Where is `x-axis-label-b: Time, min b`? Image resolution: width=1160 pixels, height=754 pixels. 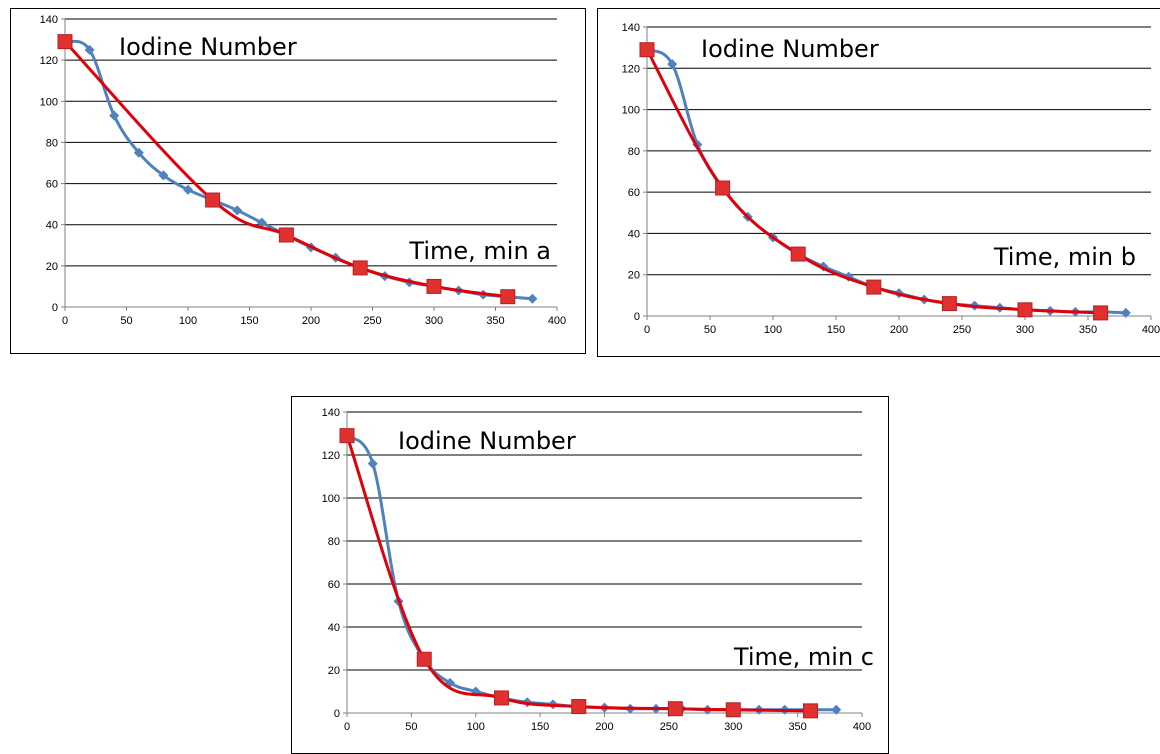 x-axis-label-b: Time, min b is located at coordinates (1064, 257).